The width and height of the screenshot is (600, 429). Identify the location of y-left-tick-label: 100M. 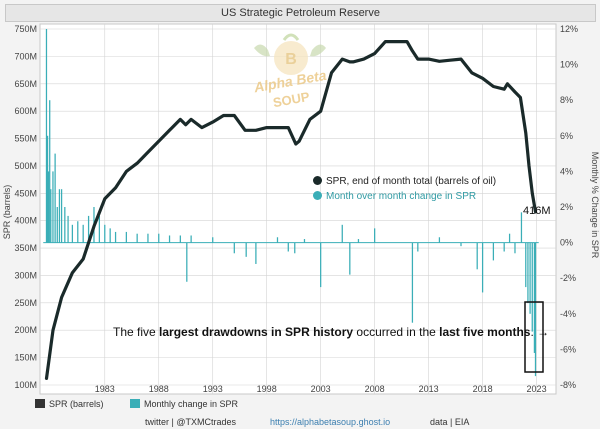
(25, 385).